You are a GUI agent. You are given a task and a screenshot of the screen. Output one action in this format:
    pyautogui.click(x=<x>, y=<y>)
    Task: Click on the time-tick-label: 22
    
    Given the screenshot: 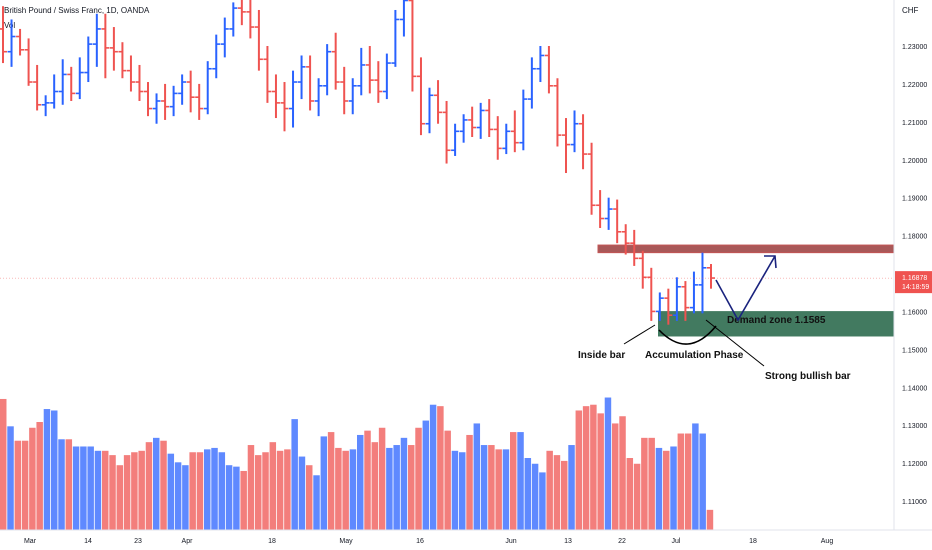 What is the action you would take?
    pyautogui.click(x=622, y=541)
    